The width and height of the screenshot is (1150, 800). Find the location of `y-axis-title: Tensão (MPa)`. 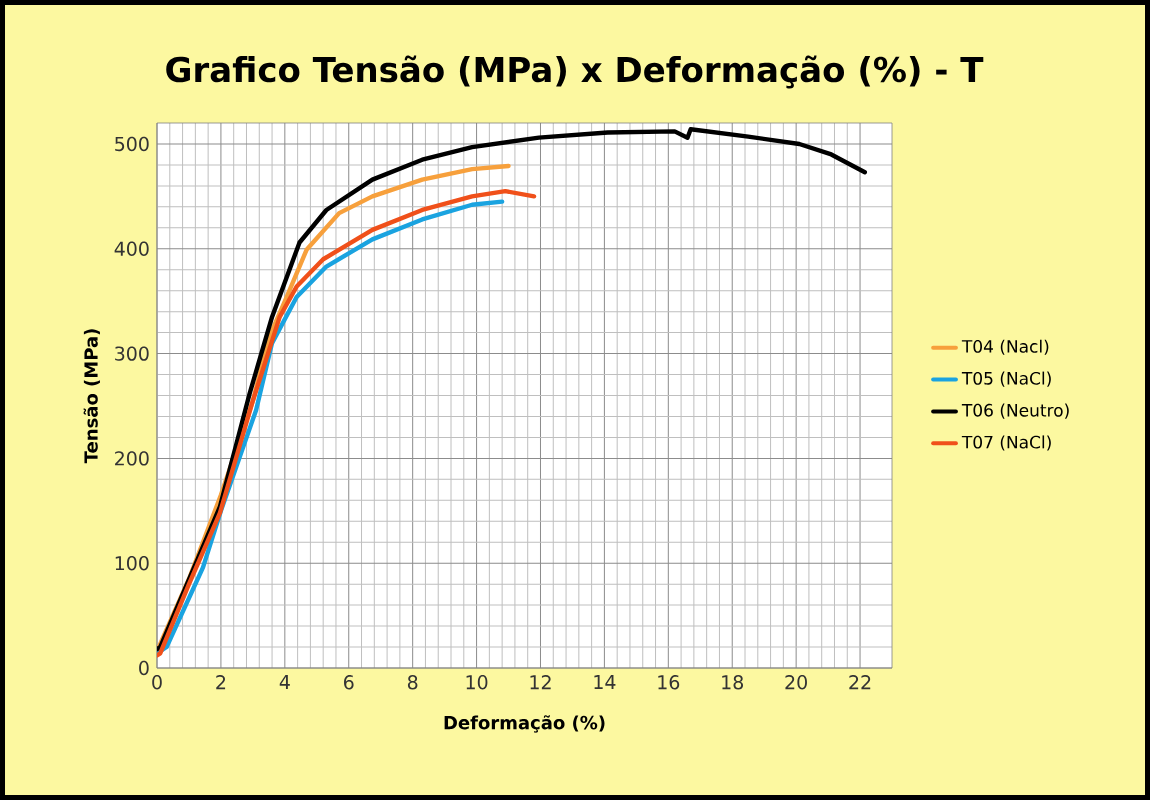

y-axis-title: Tensão (MPa) is located at coordinates (91, 396).